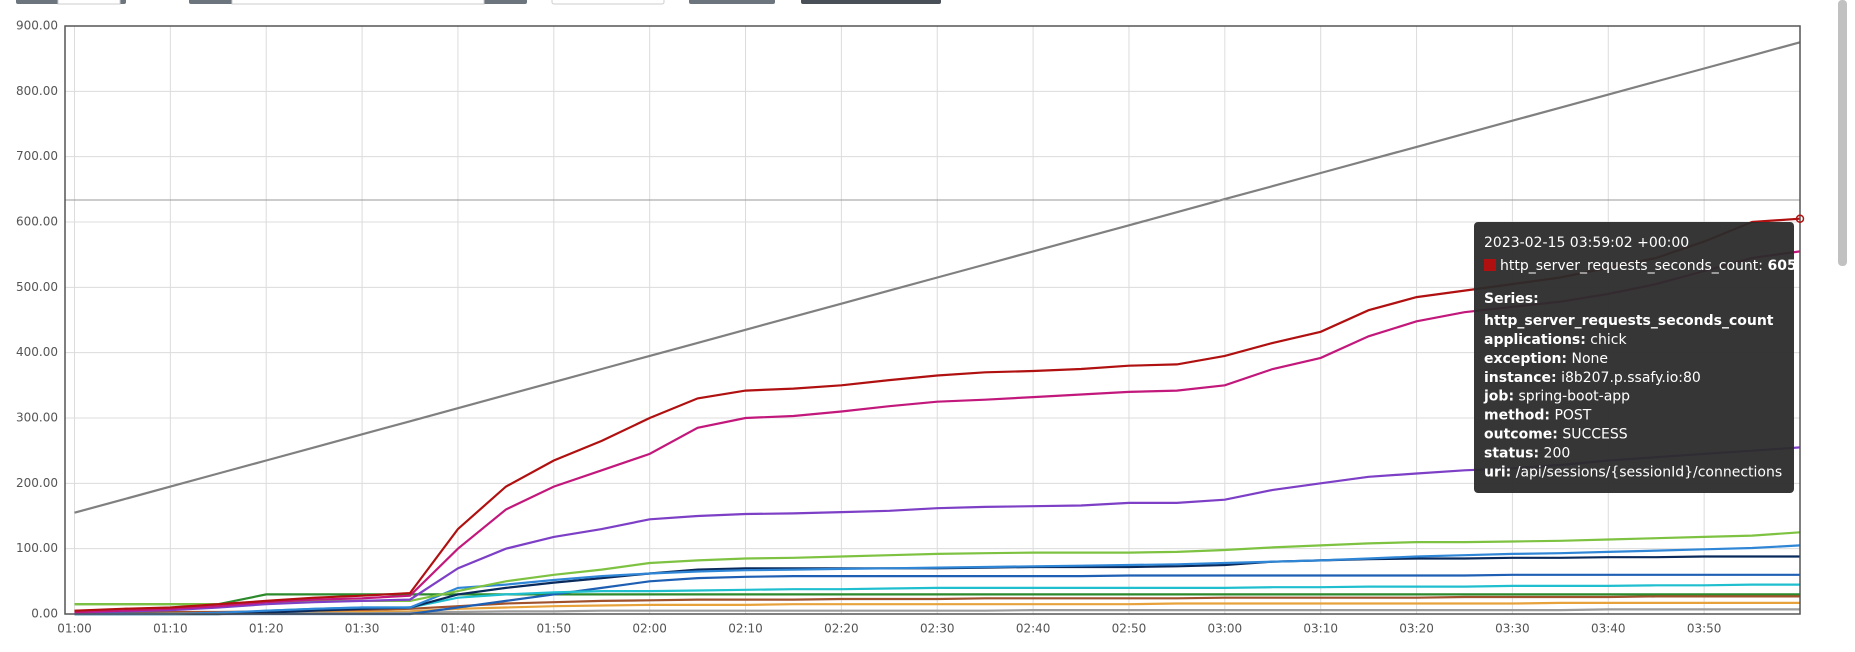 The width and height of the screenshot is (1855, 652). I want to click on label-key: uri:, so click(1497, 472).